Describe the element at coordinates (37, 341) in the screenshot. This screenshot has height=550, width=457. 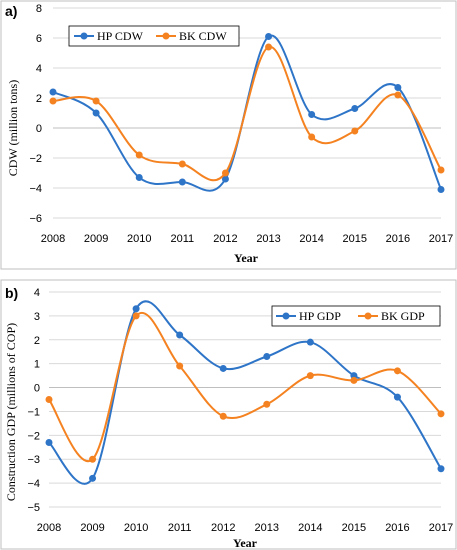
I see `y-tick-label: 2` at that location.